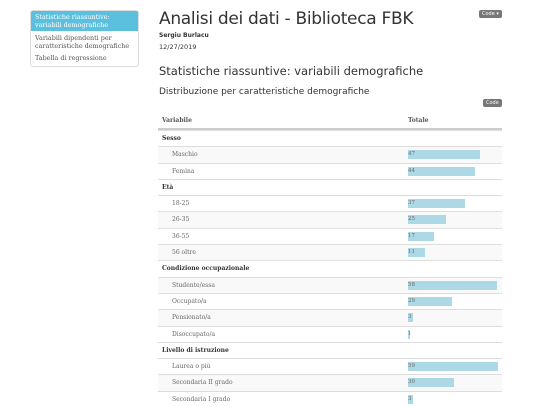 The image size is (540, 407). Describe the element at coordinates (411, 300) in the screenshot. I see `row-value: 29` at that location.